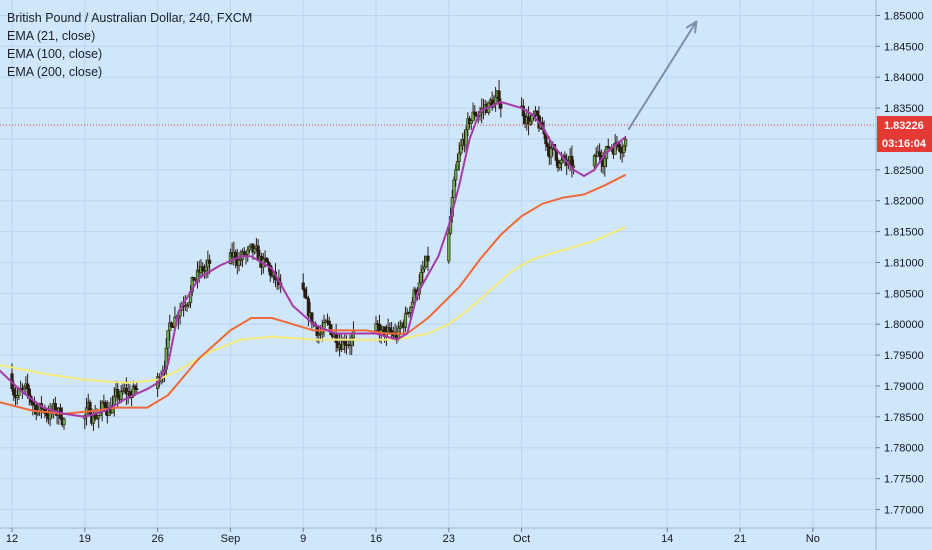 The image size is (932, 550). I want to click on trend-arrow-head, so click(691, 27).